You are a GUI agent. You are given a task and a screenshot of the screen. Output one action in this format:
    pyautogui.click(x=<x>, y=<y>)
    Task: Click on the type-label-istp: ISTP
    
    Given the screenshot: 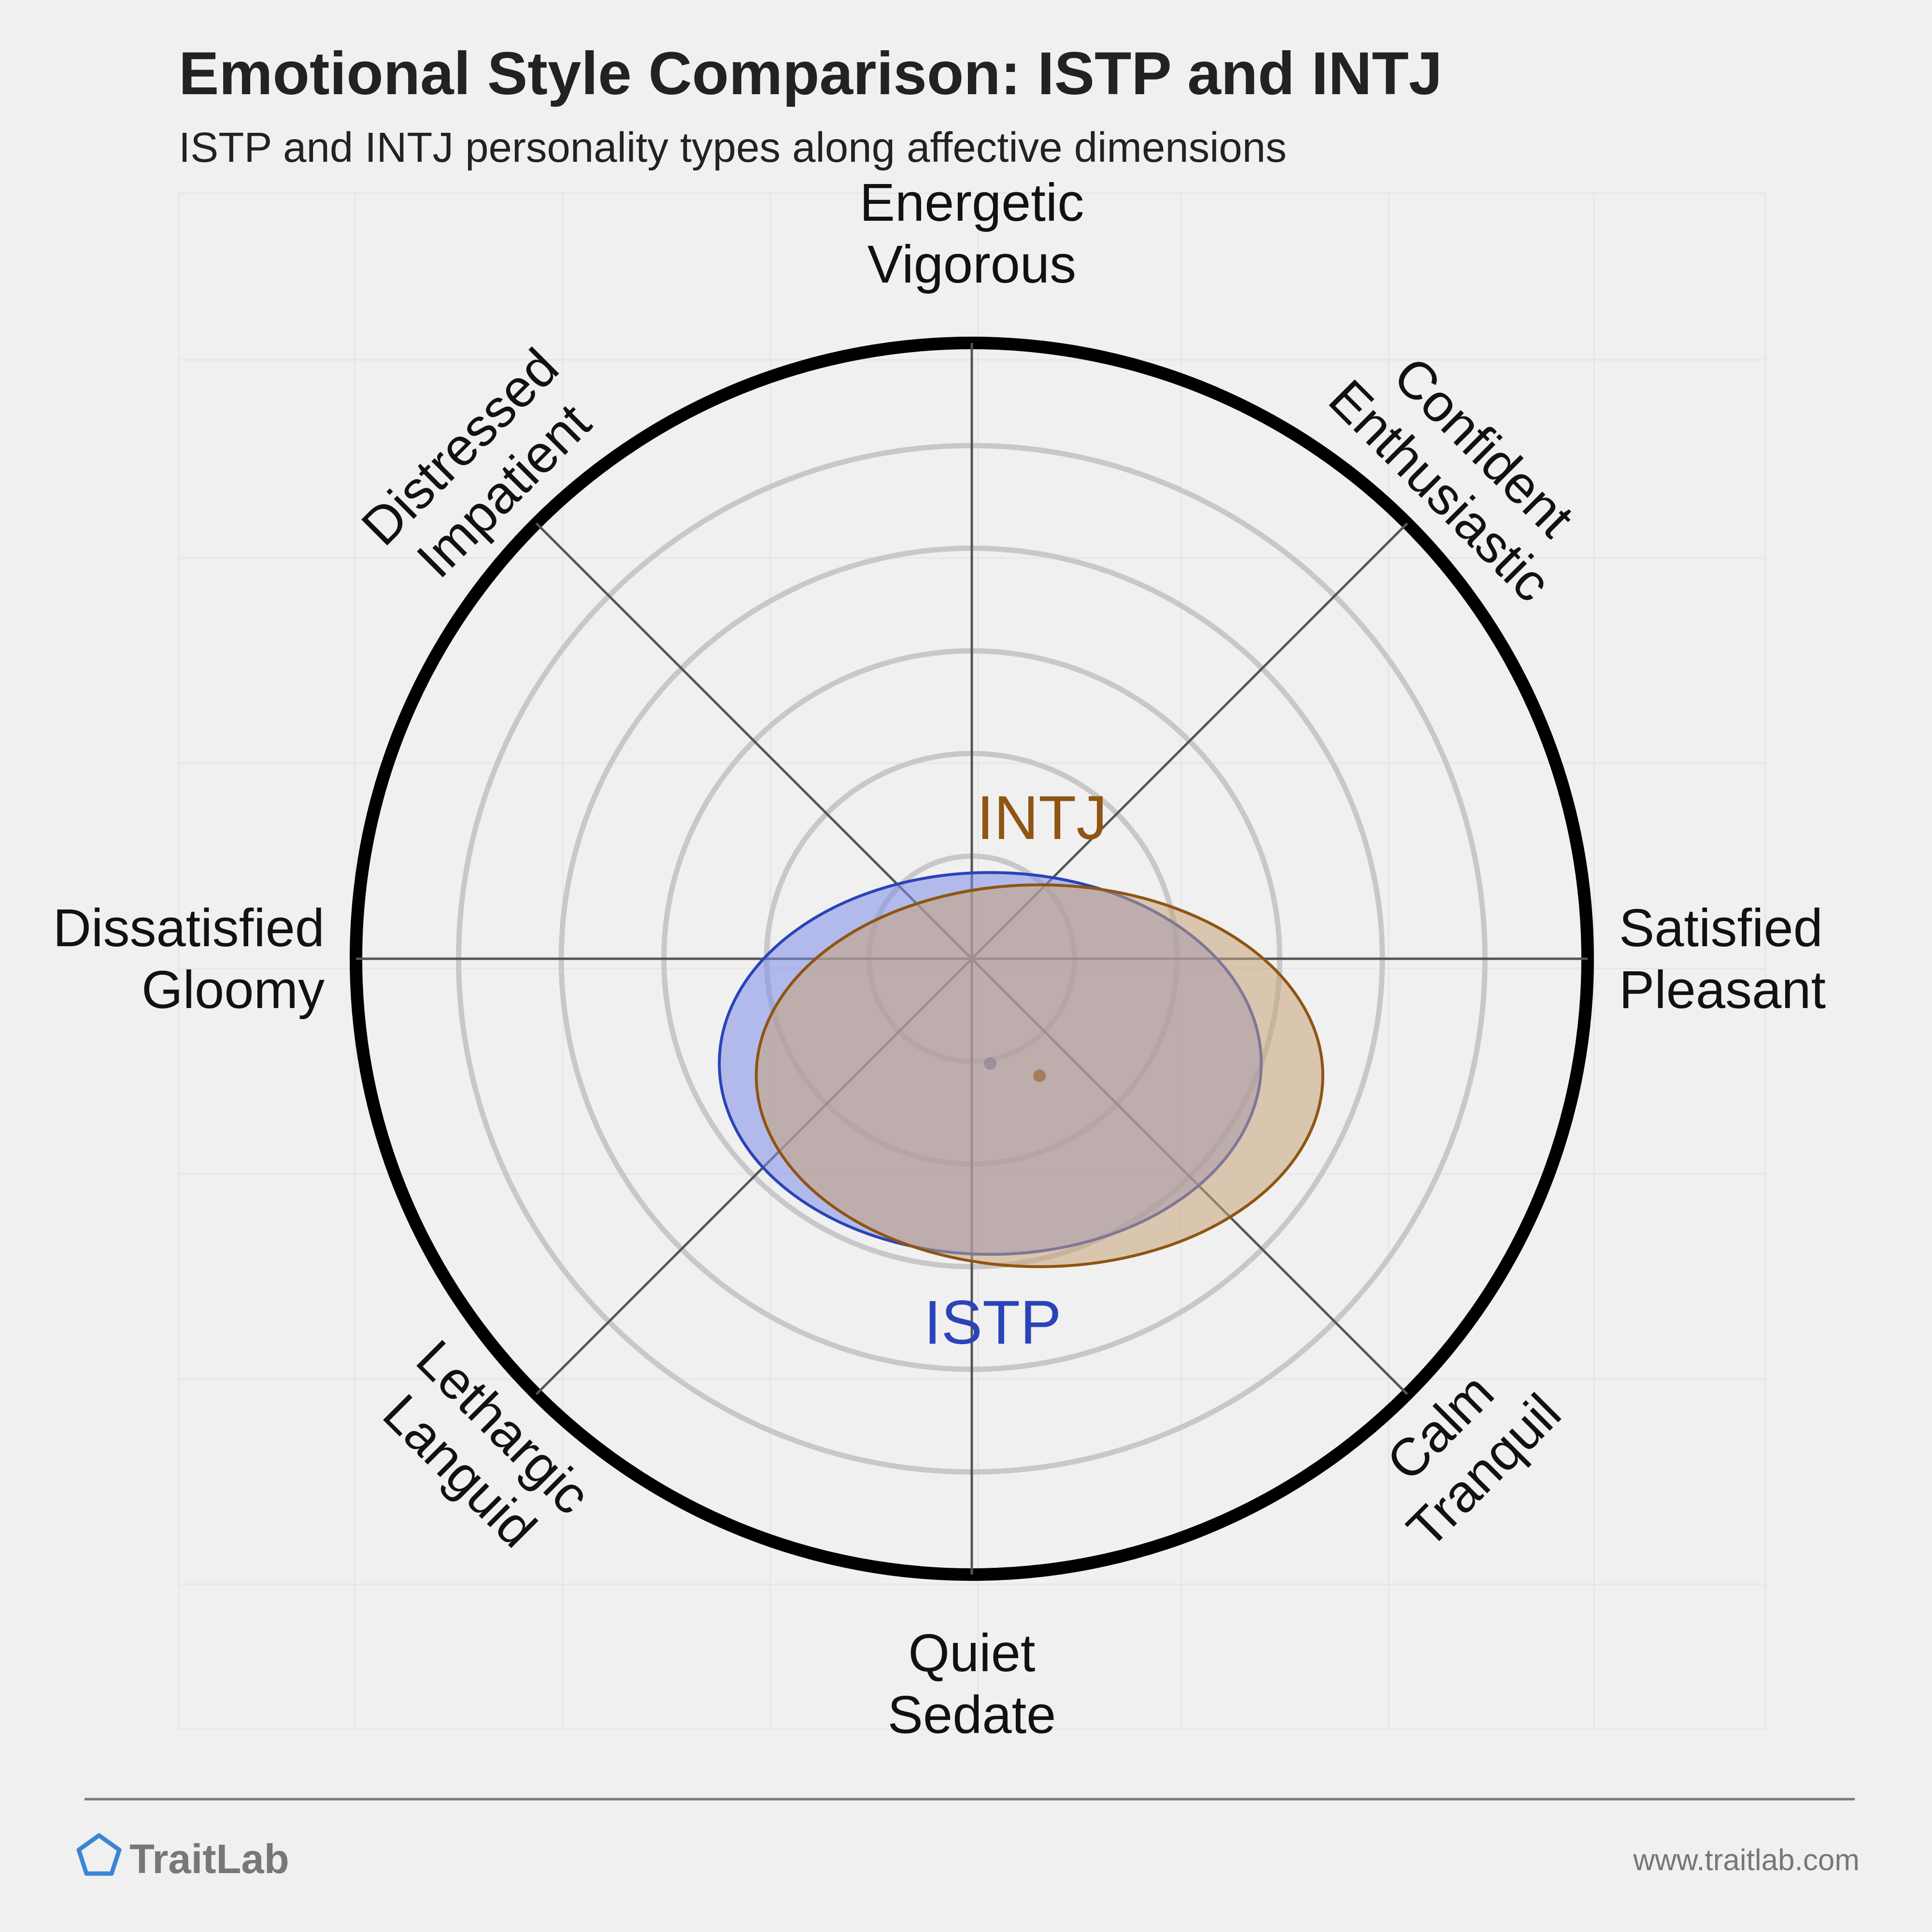 What is the action you would take?
    pyautogui.click(x=993, y=1322)
    